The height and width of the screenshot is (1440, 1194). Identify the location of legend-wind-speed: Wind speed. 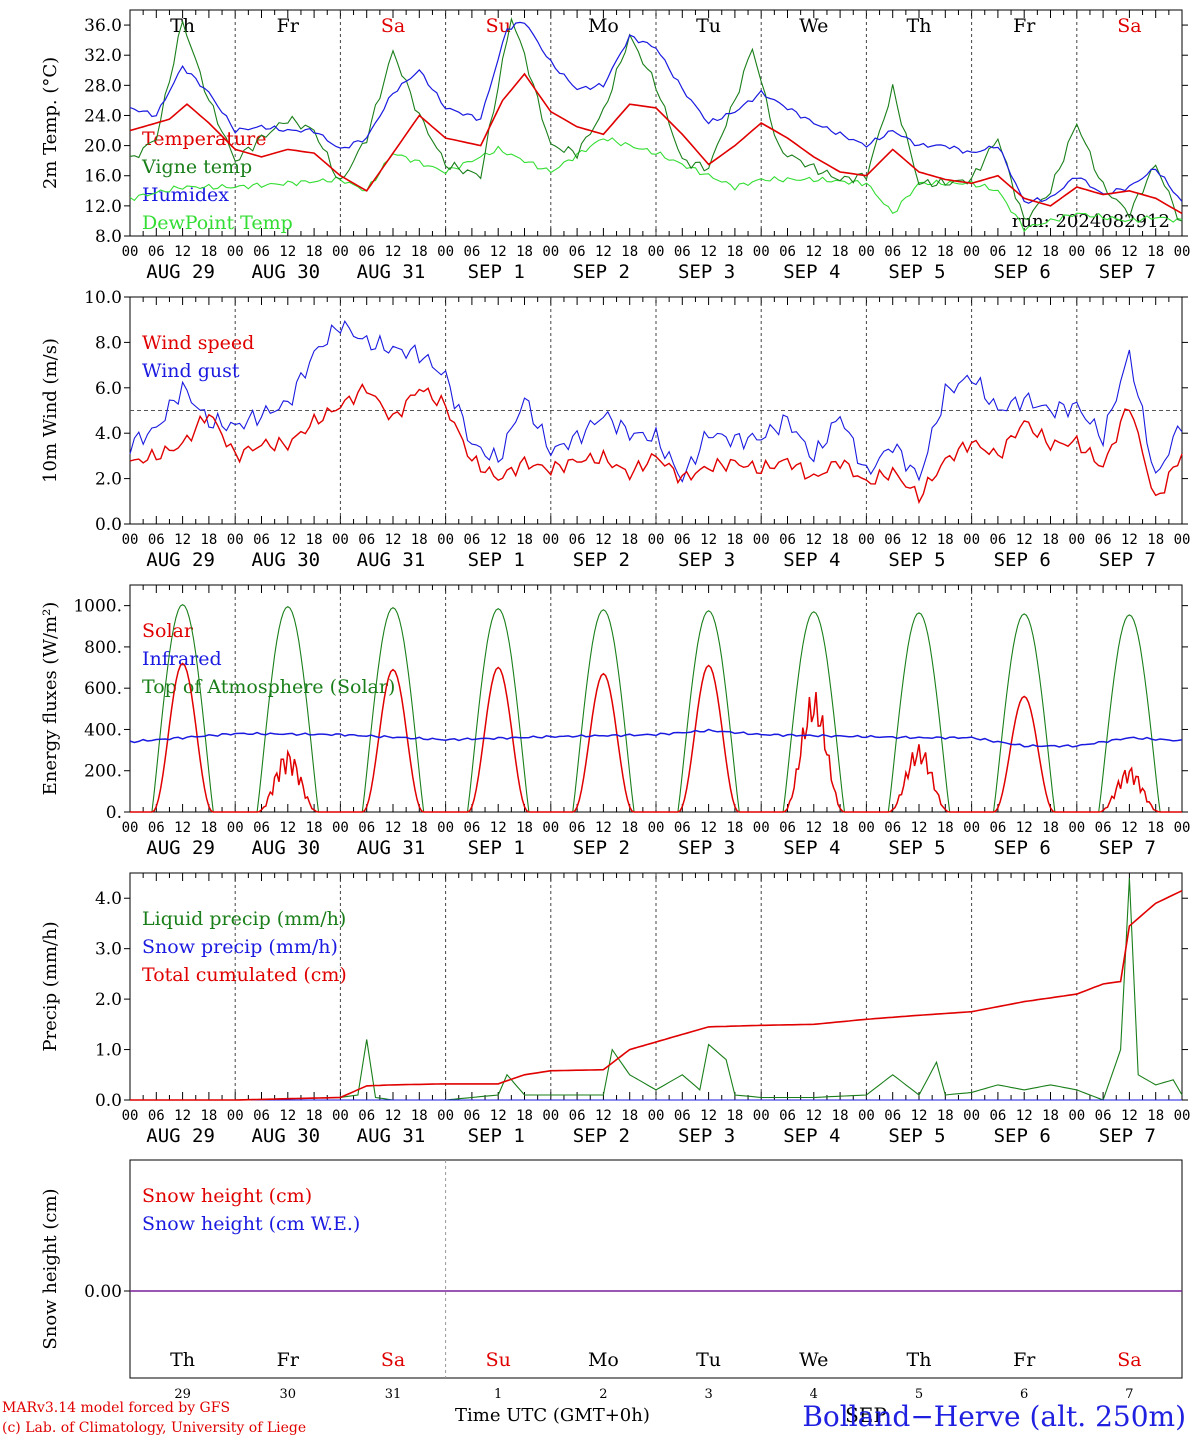
(198, 343).